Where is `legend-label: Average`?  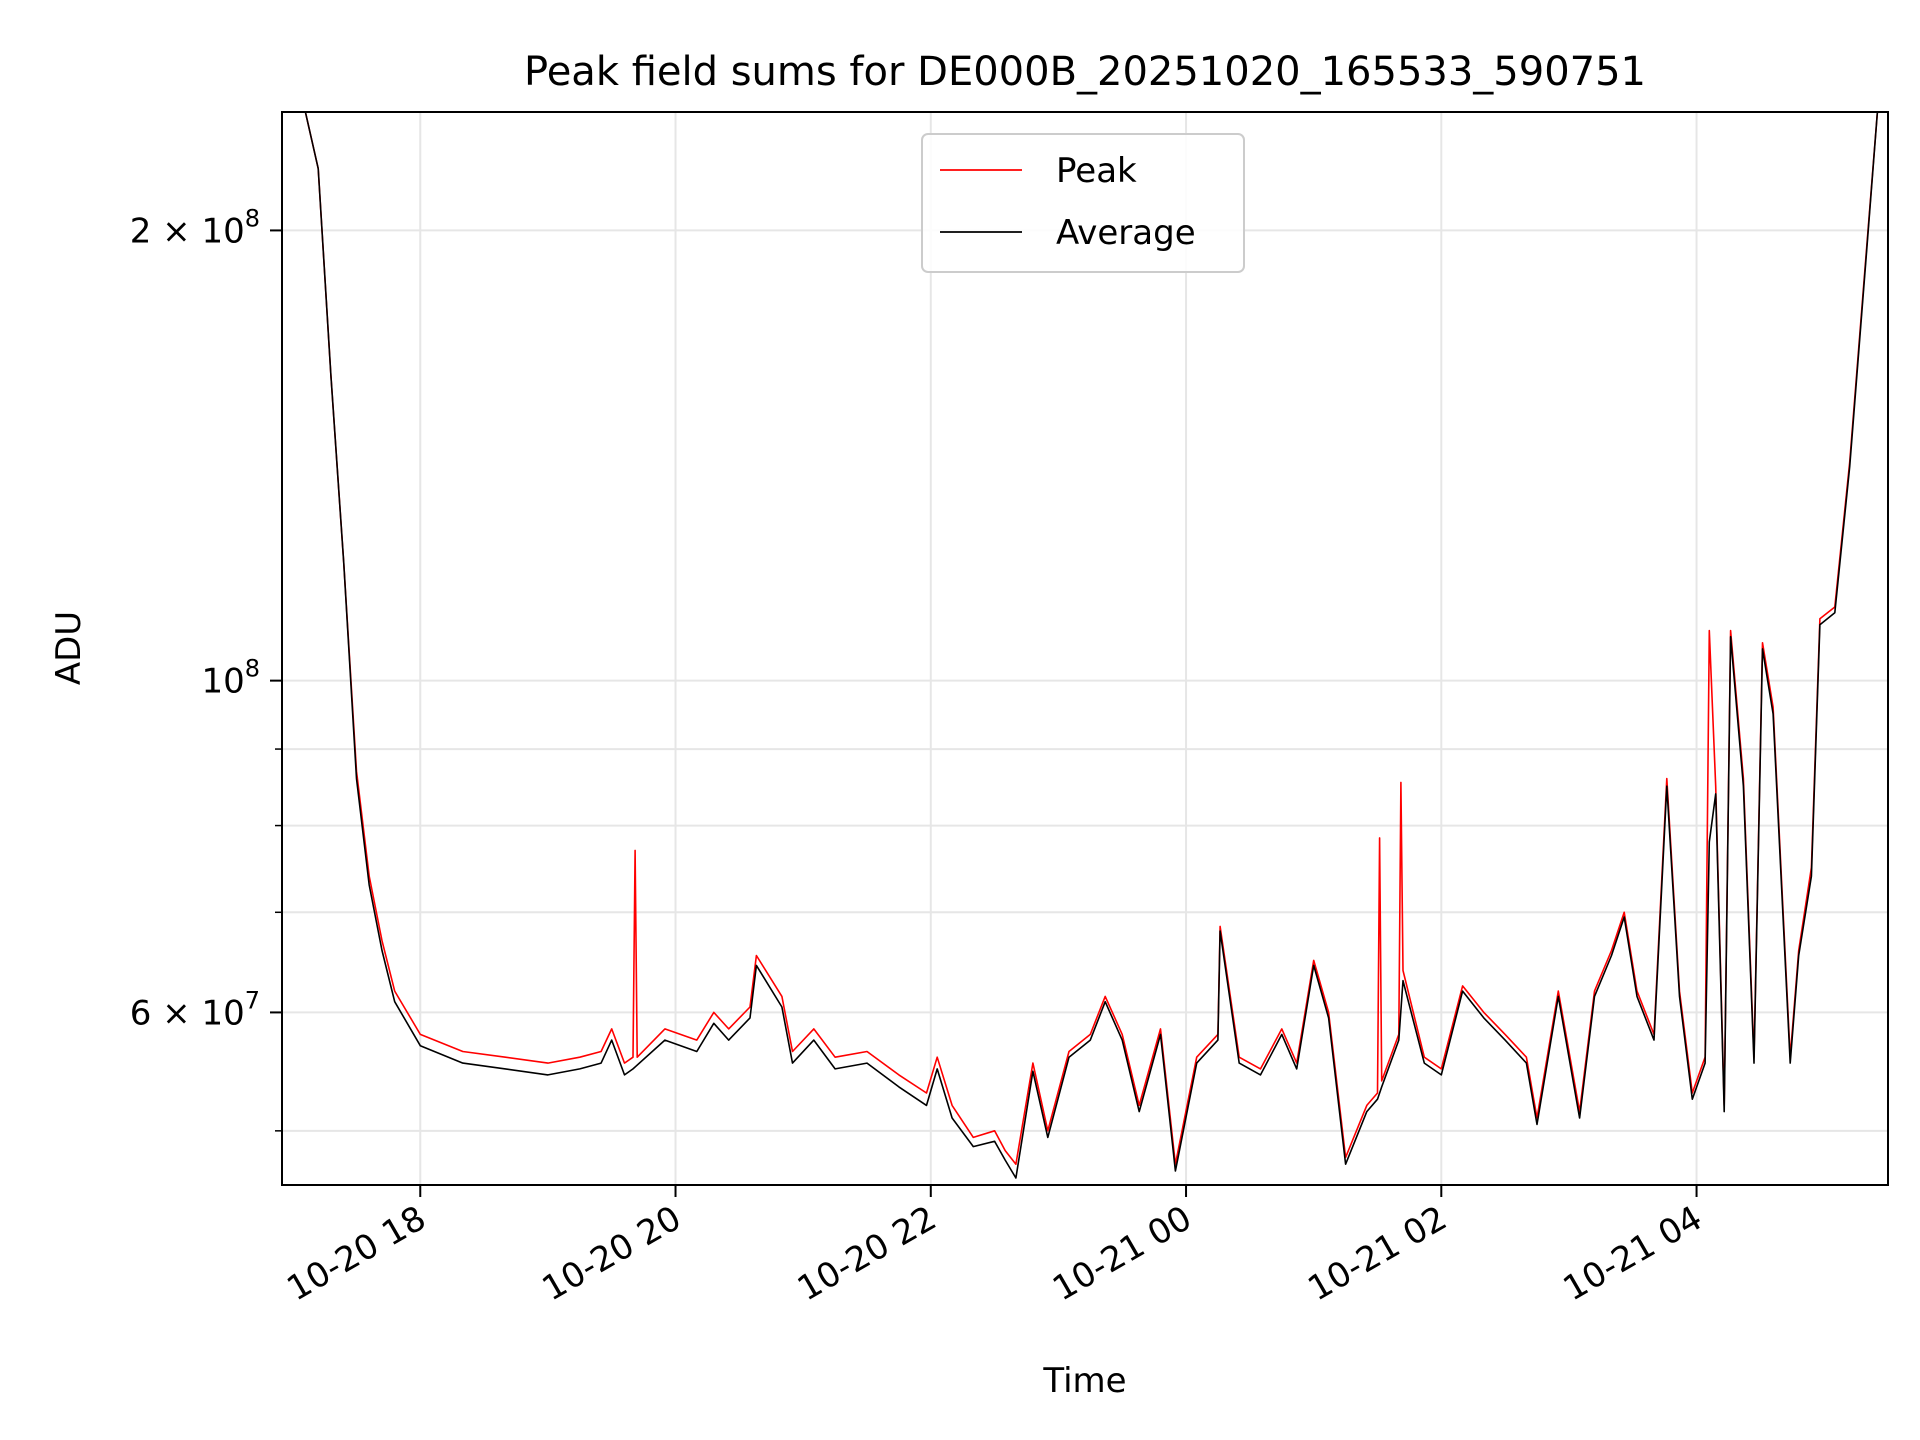
legend-label: Average is located at coordinates (1126, 233).